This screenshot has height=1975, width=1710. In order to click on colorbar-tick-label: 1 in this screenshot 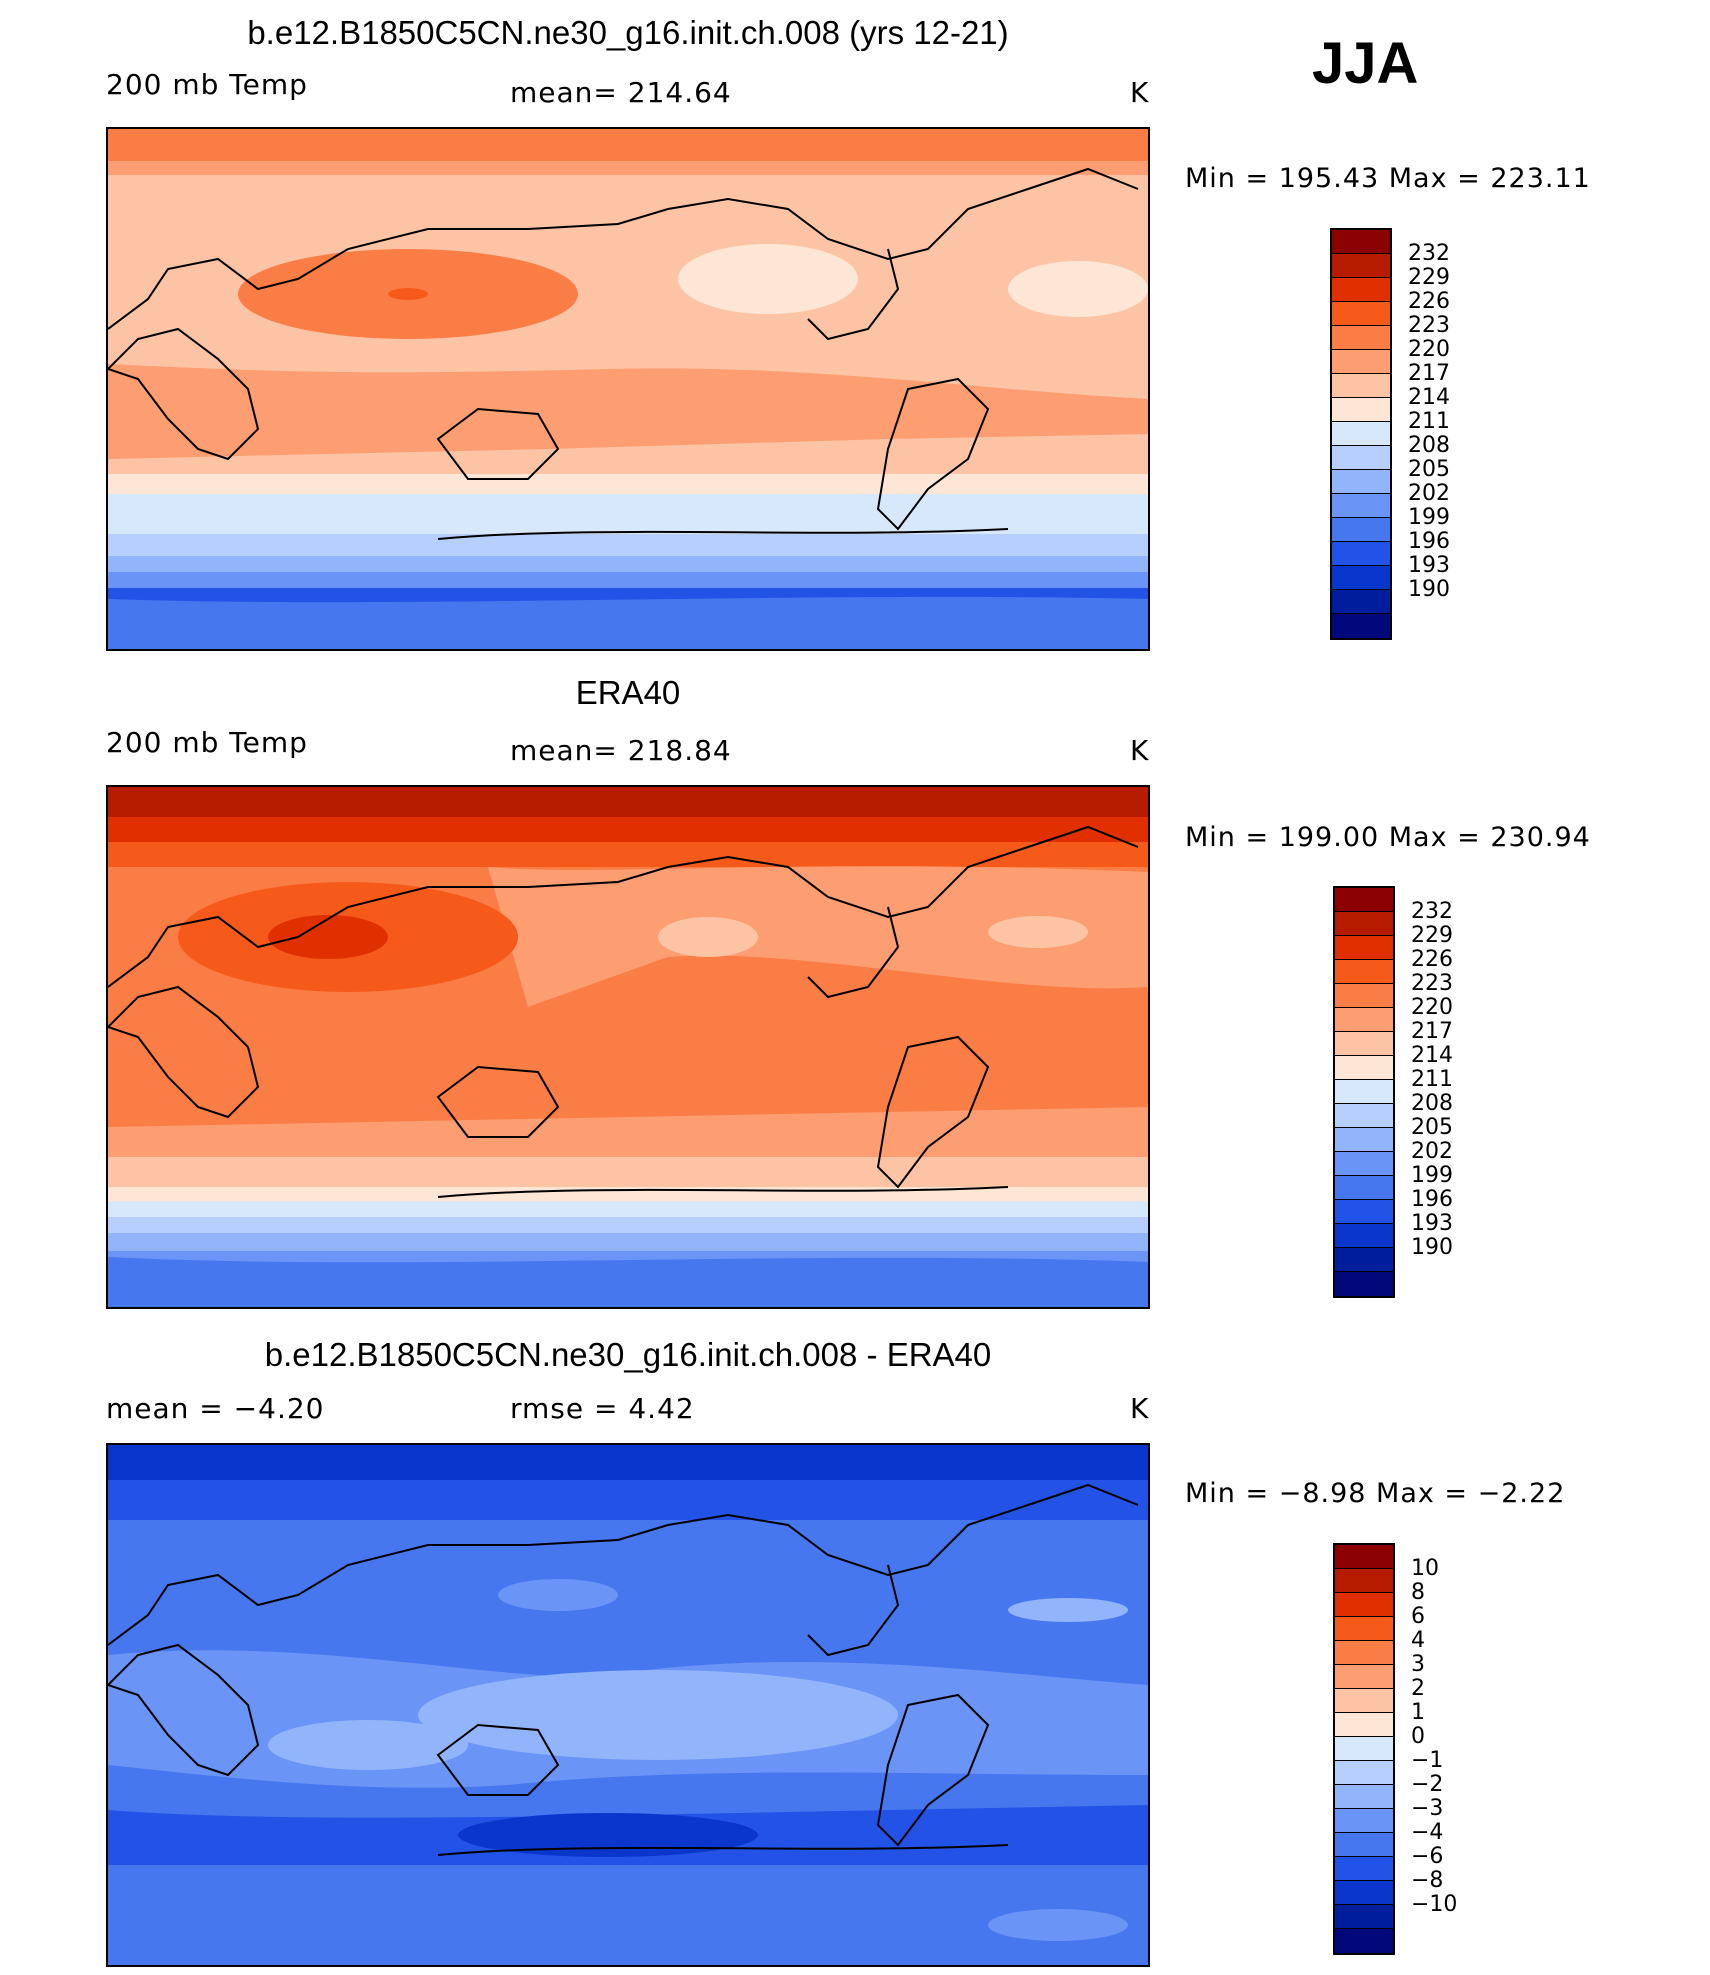, I will do `click(1418, 1712)`.